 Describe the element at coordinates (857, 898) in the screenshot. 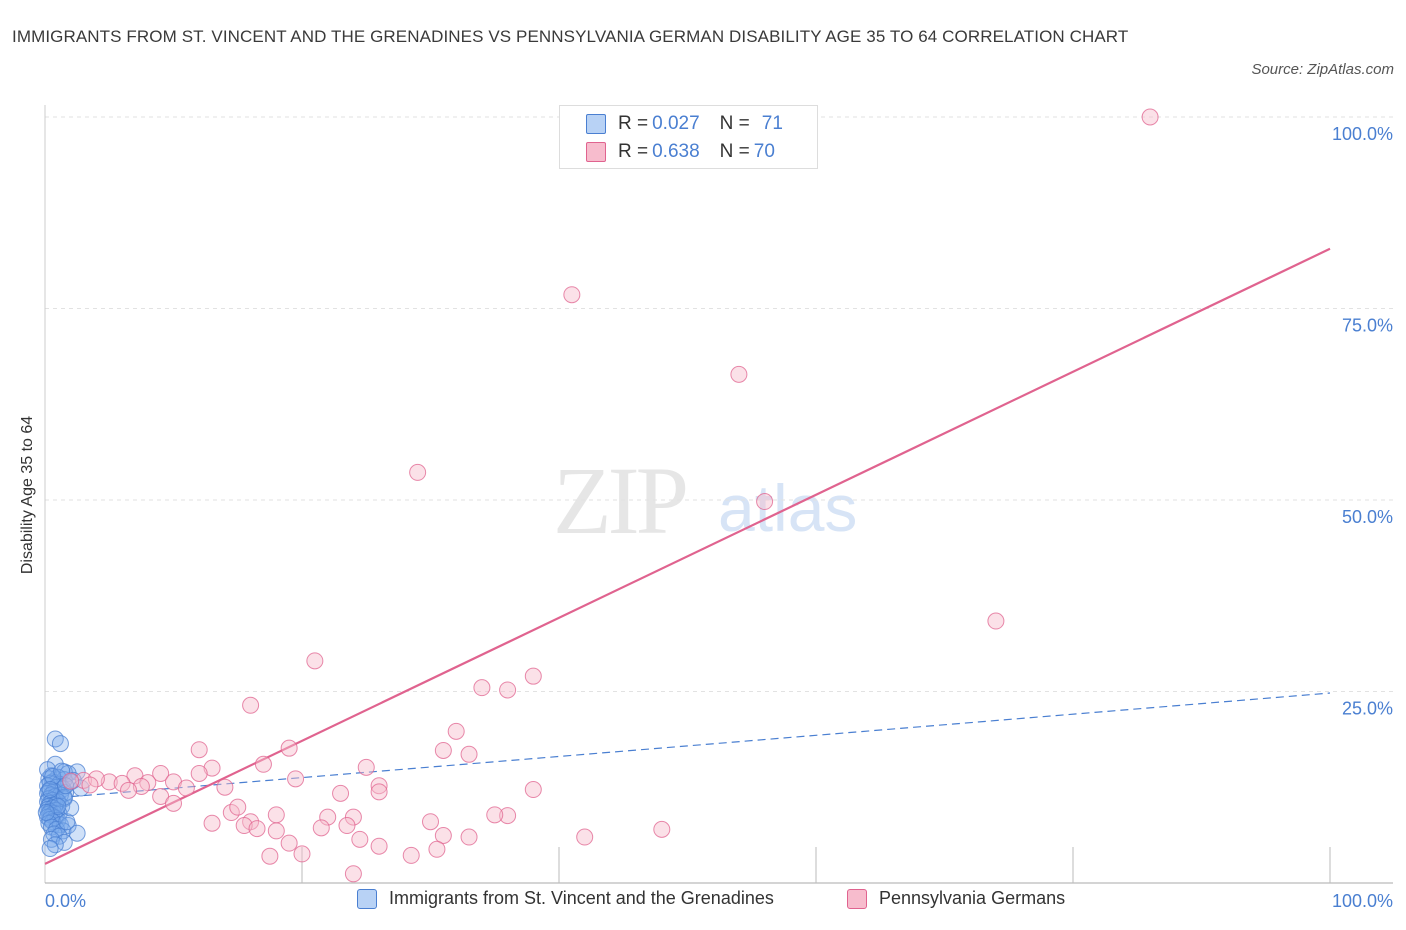

I see `series-swatch-pink` at that location.